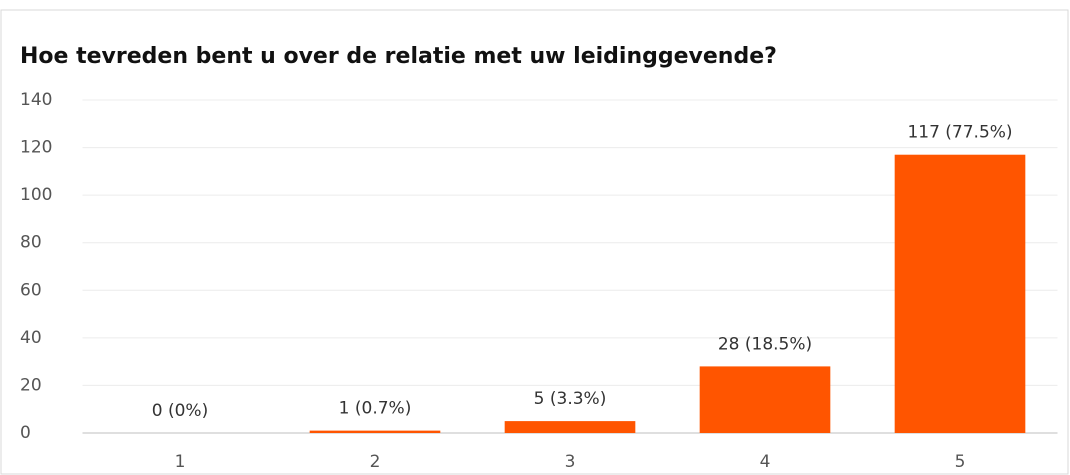  What do you see at coordinates (375, 409) in the screenshot?
I see `data-label: 1 (0.7%)` at bounding box center [375, 409].